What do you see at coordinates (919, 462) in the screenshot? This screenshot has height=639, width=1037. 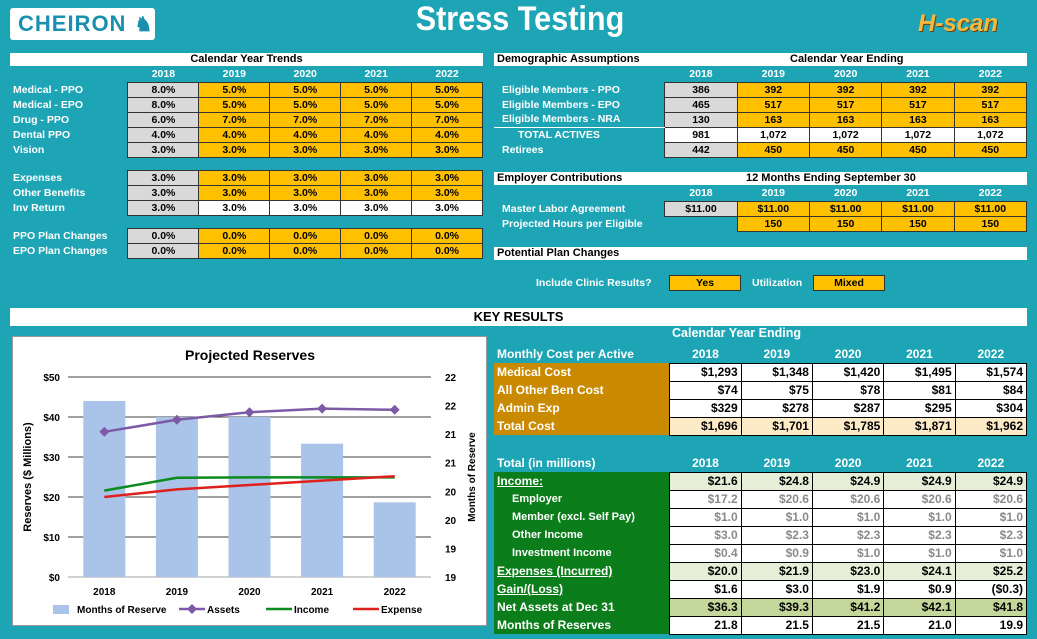 I see `totals-year-label: 2021` at bounding box center [919, 462].